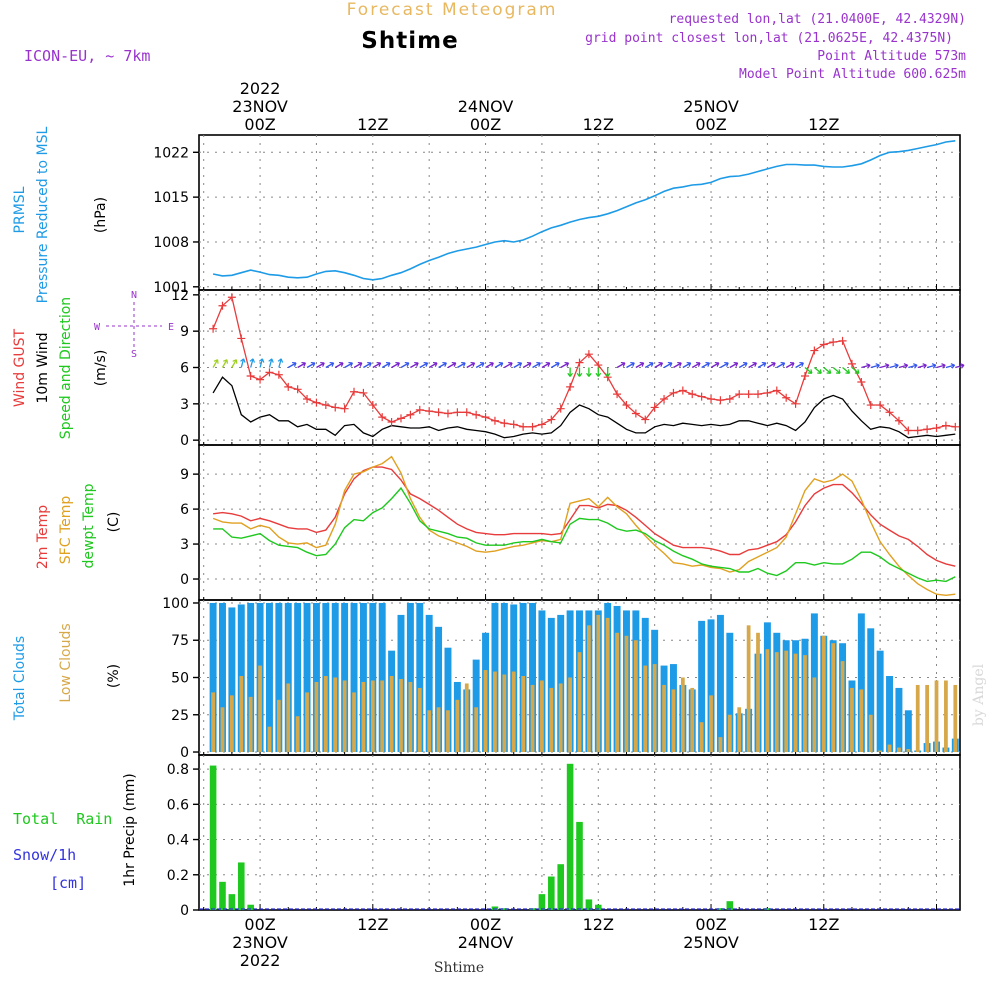 The width and height of the screenshot is (1000, 1000). I want to click on wind-unit: (m/s), so click(101, 368).